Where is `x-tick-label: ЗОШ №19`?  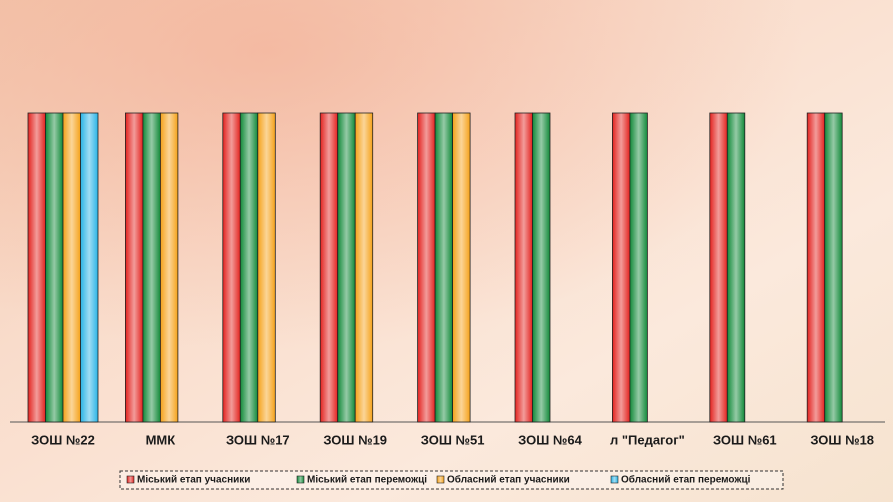 x-tick-label: ЗОШ №19 is located at coordinates (355, 439).